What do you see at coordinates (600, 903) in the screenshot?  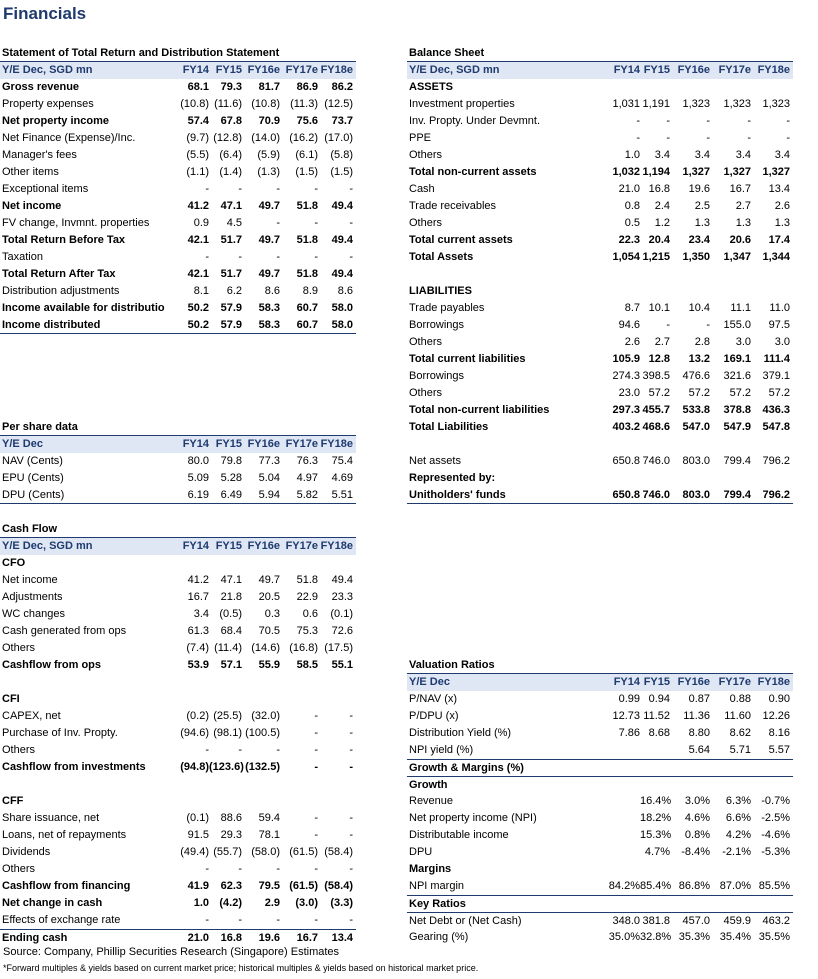 I see `table-row: Key Ratios` at bounding box center [600, 903].